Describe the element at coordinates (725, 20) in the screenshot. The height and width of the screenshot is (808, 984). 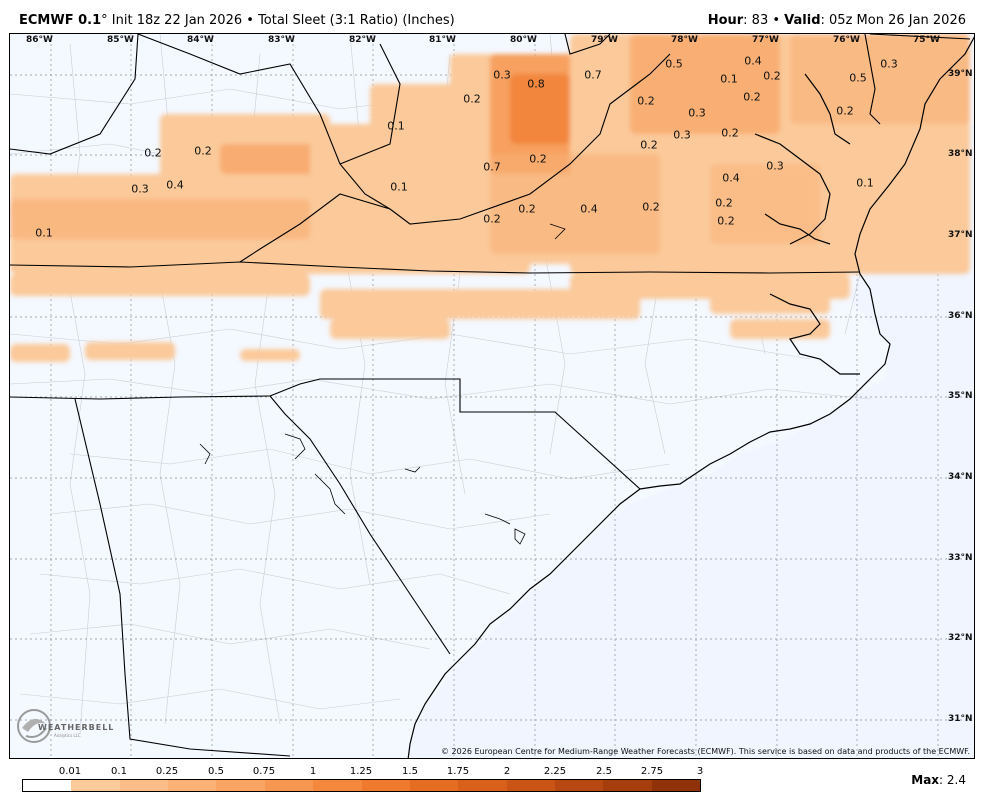
I see `hour-label: Hour` at that location.